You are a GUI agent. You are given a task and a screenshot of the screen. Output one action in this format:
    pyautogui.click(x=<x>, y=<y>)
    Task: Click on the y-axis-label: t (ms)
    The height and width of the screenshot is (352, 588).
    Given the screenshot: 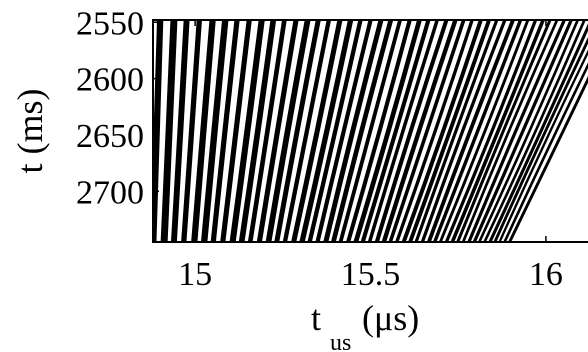 What is the action you would take?
    pyautogui.click(x=30, y=131)
    